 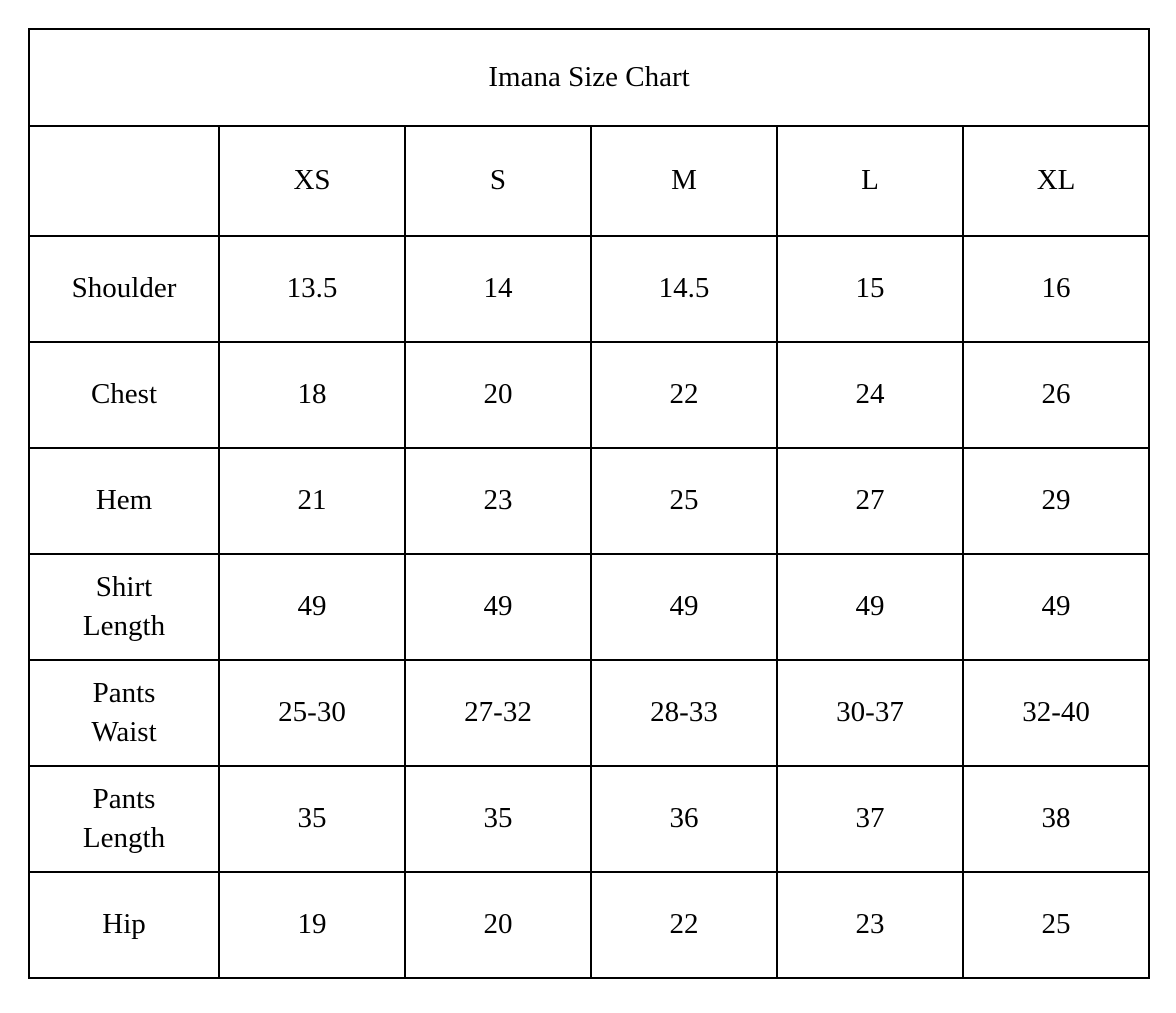 What do you see at coordinates (870, 181) in the screenshot?
I see `column-header-l: L` at bounding box center [870, 181].